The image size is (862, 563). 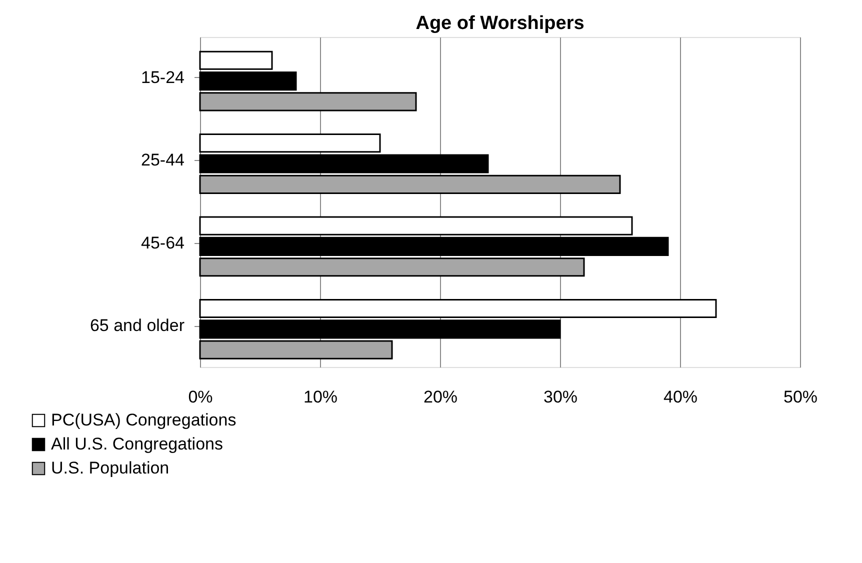 I want to click on x-tick-label: 50%, so click(x=800, y=397).